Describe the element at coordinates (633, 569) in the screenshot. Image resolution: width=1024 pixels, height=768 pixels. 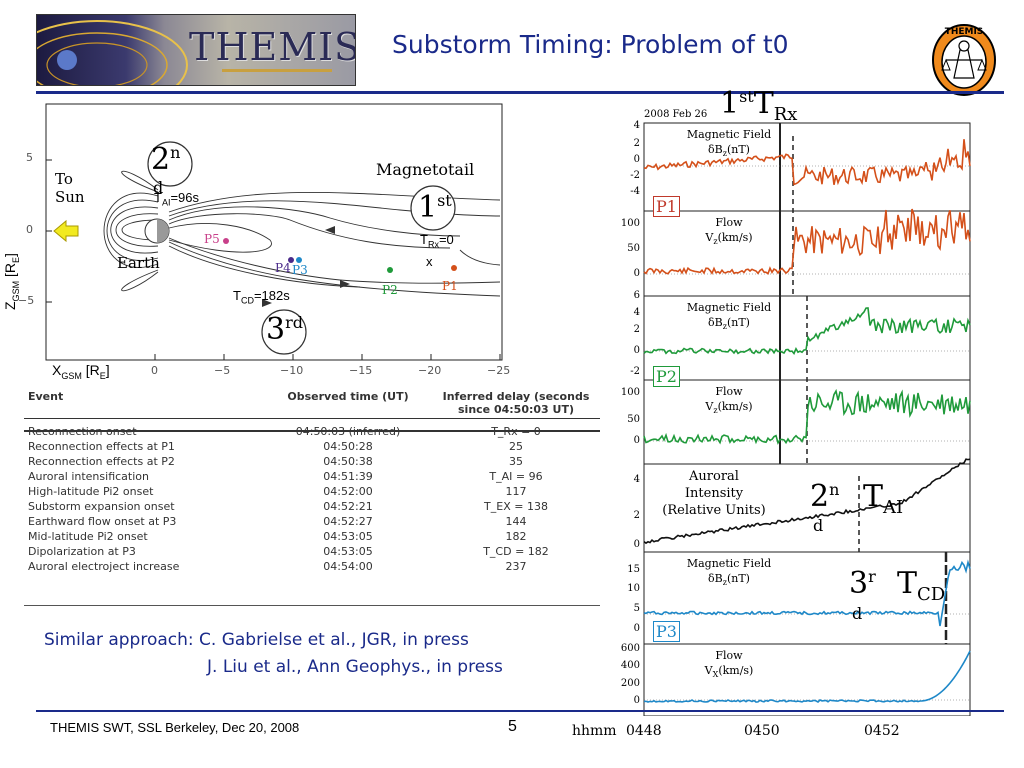
I see `y-tick-label: 15` at that location.